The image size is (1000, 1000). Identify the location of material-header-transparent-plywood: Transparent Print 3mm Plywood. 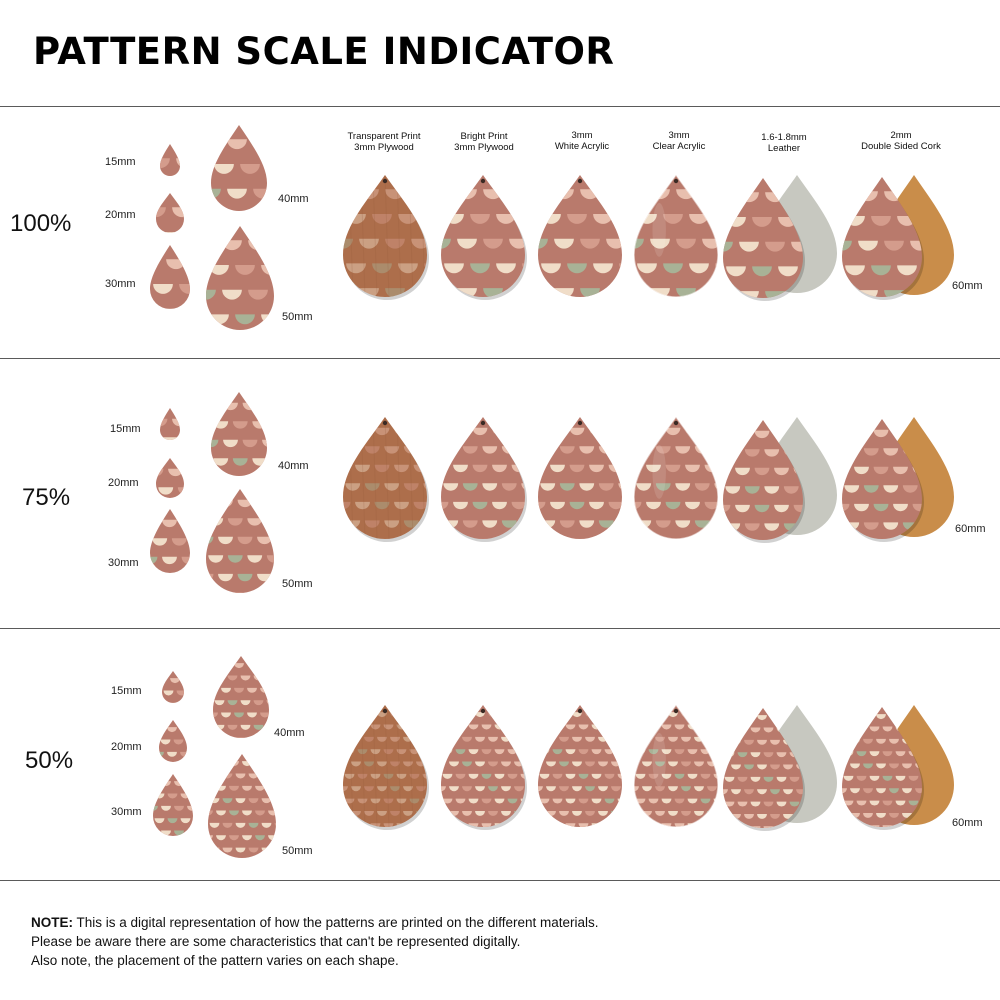
(384, 142).